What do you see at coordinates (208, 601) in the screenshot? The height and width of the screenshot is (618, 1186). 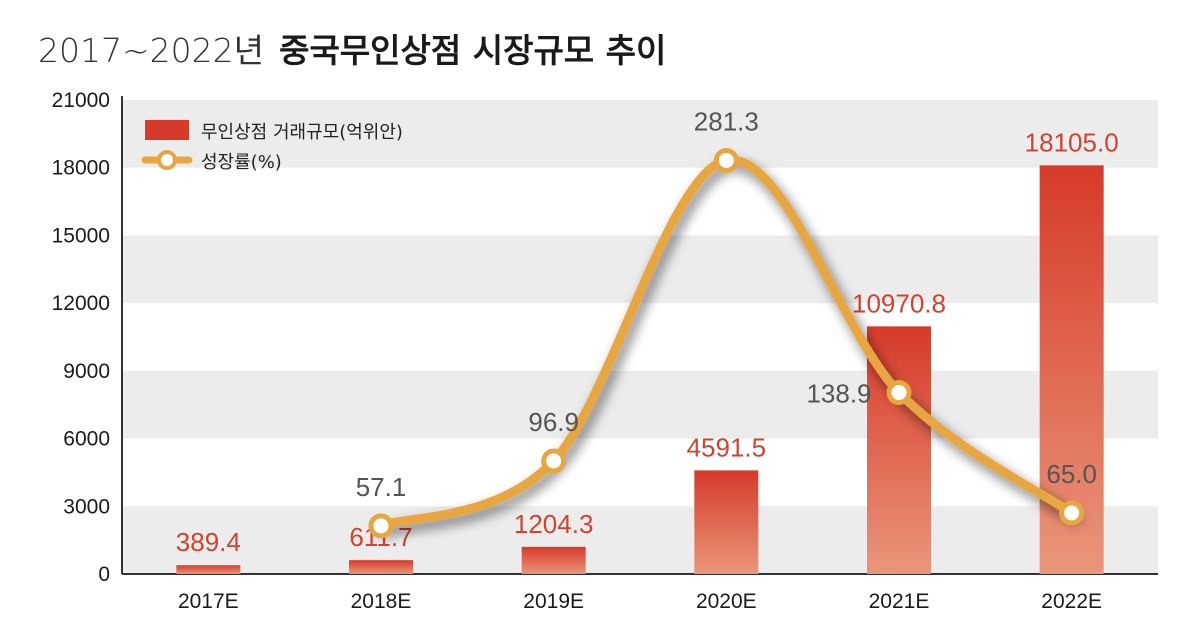 I see `x-tick-label: 2017E` at bounding box center [208, 601].